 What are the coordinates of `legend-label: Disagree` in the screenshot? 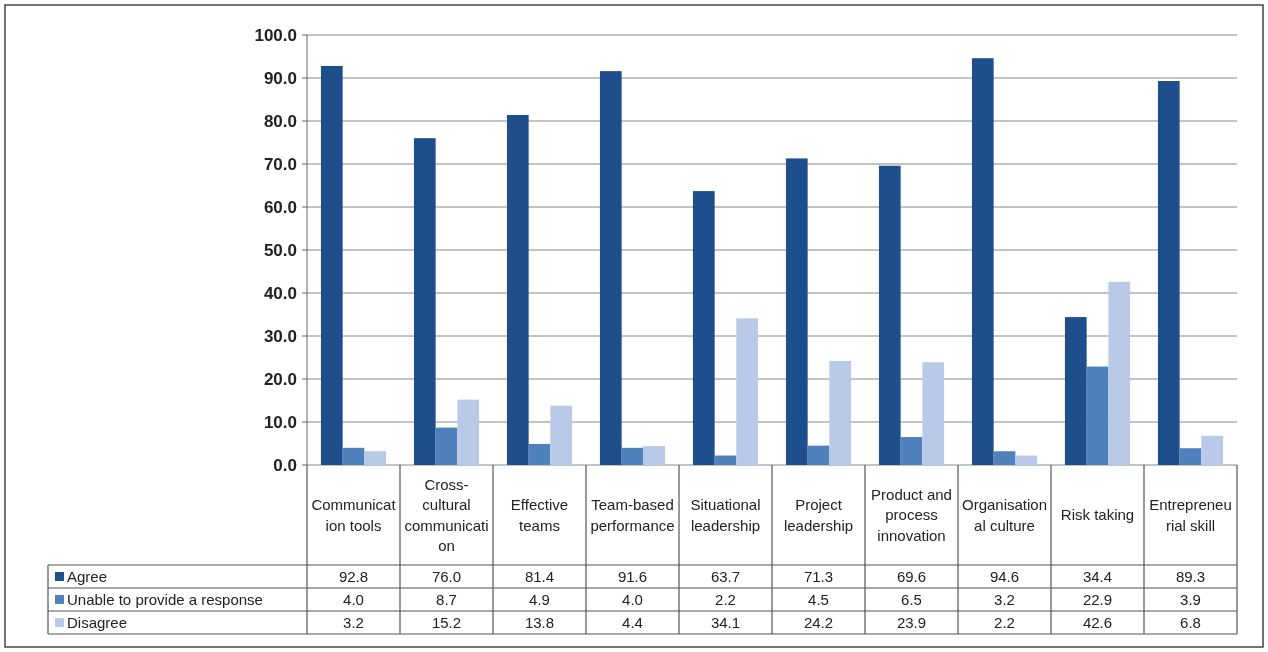 It's located at (97, 622).